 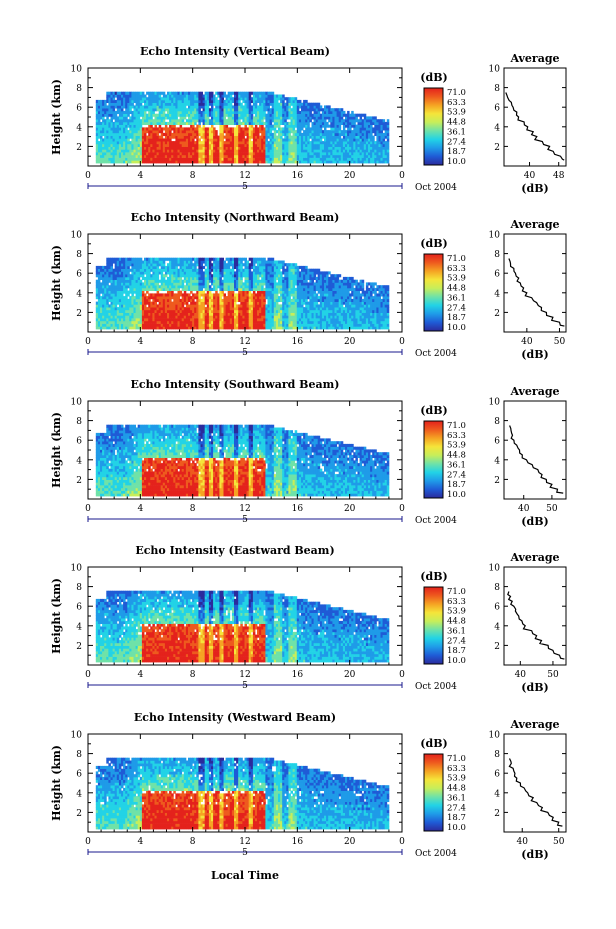 What do you see at coordinates (433, 77) in the screenshot?
I see `colorbar-unit: (dB)` at bounding box center [433, 77].